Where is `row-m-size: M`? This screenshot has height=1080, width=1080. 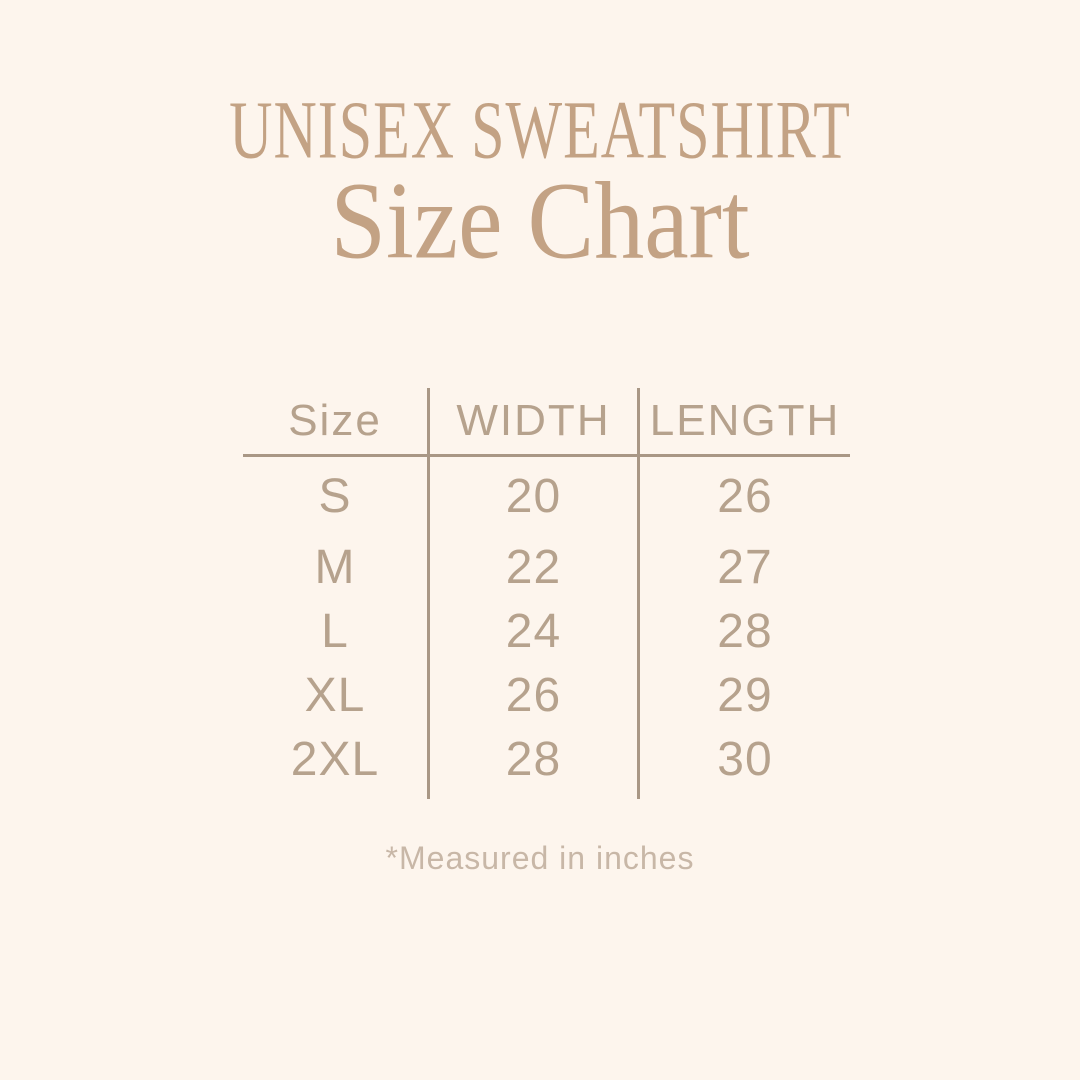
row-m-size: M is located at coordinates (335, 567).